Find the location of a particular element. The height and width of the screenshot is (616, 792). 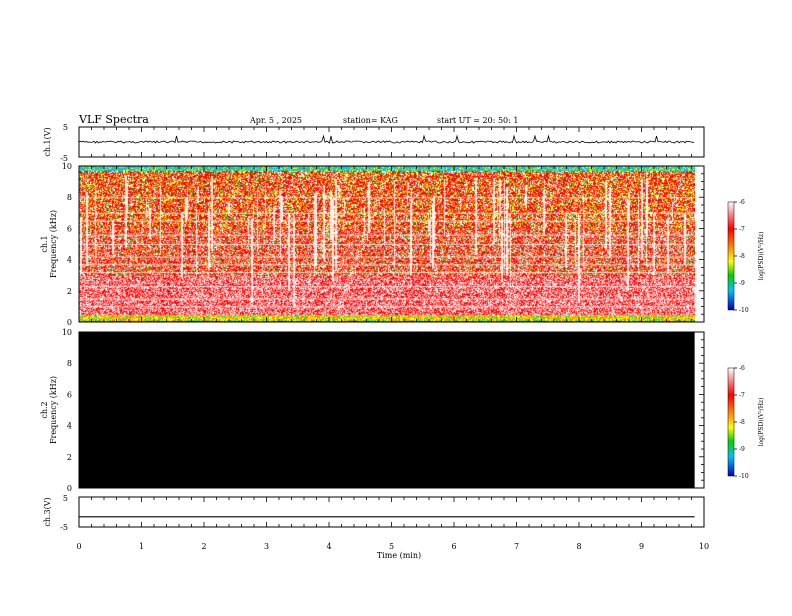

ch3-ytick-top: 5 is located at coordinates (65, 498).